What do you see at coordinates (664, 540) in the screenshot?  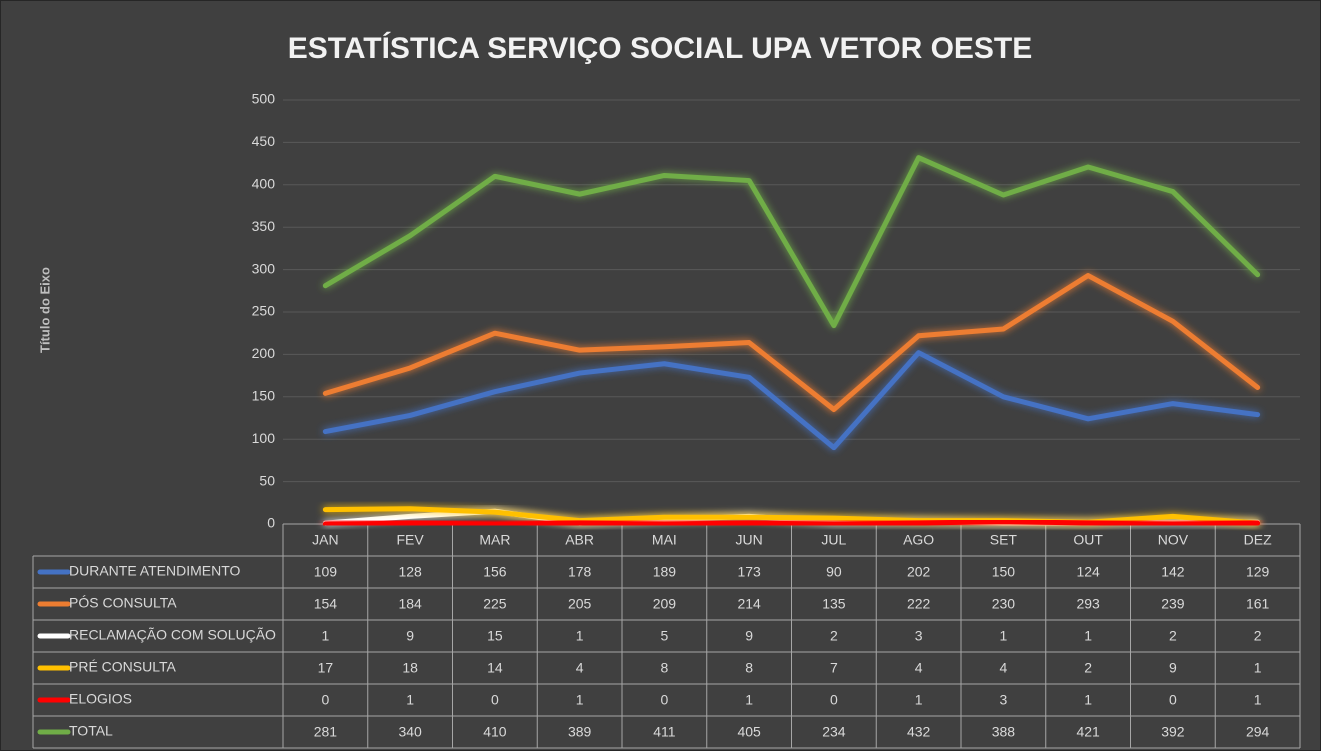 I see `x-tick-label: MAI` at bounding box center [664, 540].